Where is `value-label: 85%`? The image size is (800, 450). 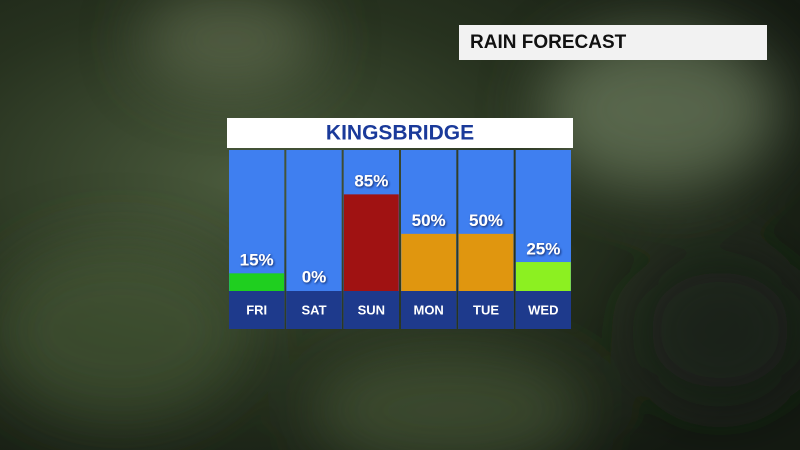 value-label: 85% is located at coordinates (371, 181).